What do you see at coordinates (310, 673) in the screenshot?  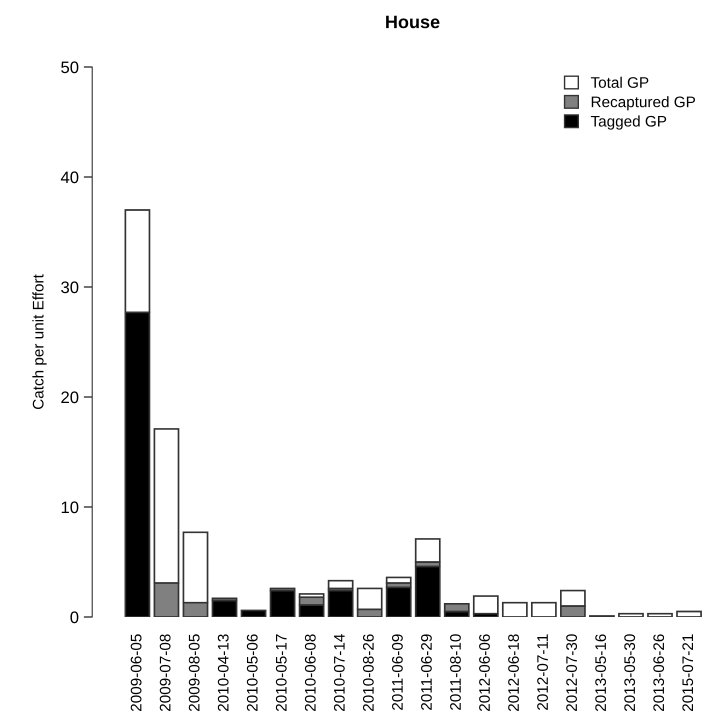 I see `x-tick-label: 2010-06-08` at bounding box center [310, 673].